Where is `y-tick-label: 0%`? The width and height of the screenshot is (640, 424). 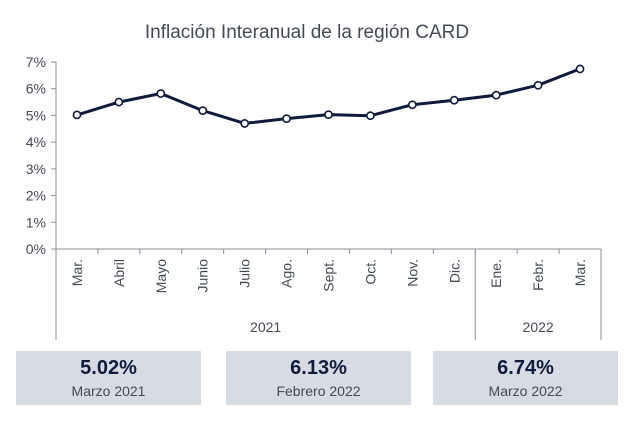
y-tick-label: 0% is located at coordinates (36, 249).